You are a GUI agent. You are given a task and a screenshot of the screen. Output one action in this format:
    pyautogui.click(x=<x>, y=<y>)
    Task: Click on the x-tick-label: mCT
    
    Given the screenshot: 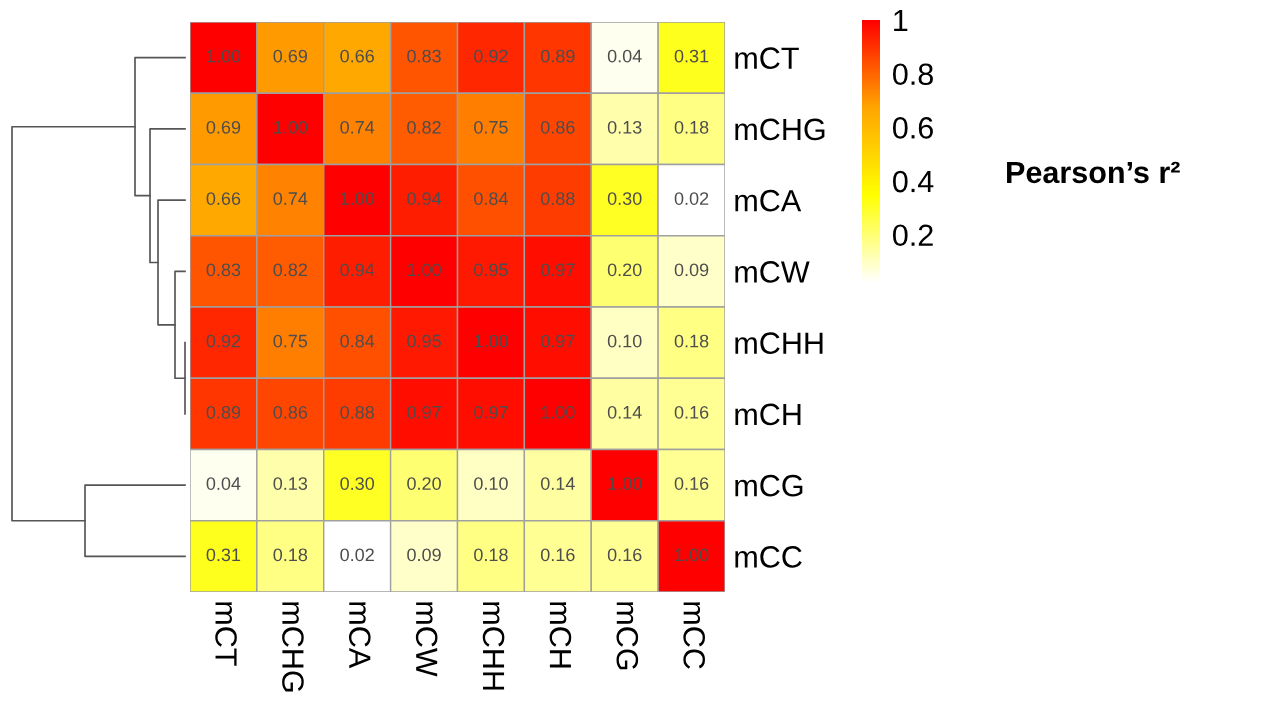 What is the action you would take?
    pyautogui.click(x=226, y=634)
    